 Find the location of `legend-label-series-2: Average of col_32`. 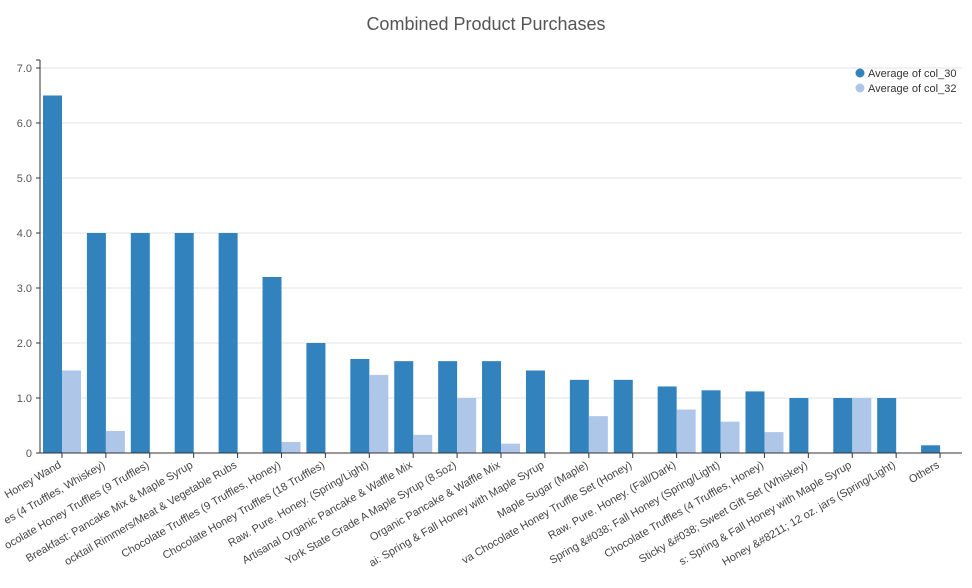

legend-label-series-2: Average of col_32 is located at coordinates (912, 89).